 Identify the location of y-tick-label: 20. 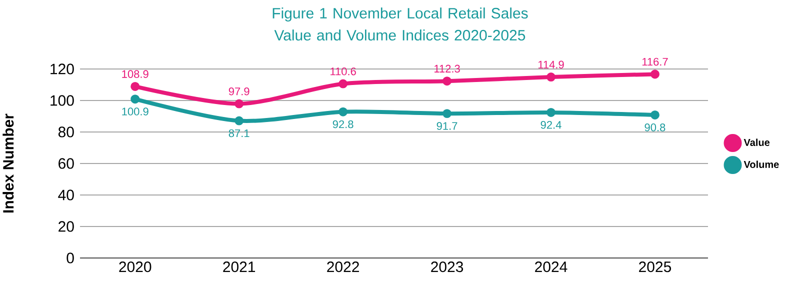
(66, 226).